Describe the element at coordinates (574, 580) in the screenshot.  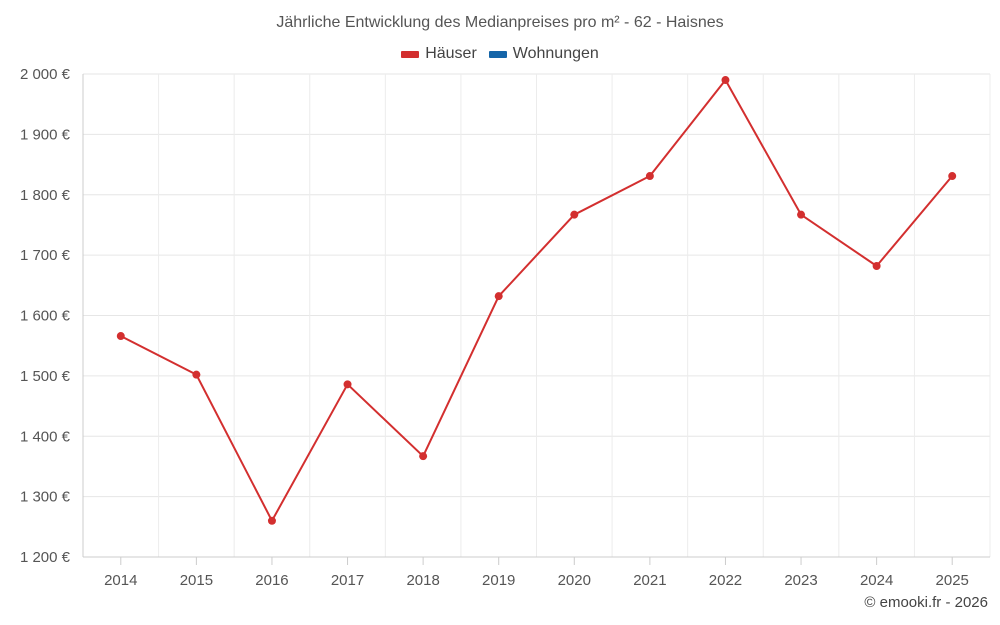
I see `x-tick-label: 2020` at that location.